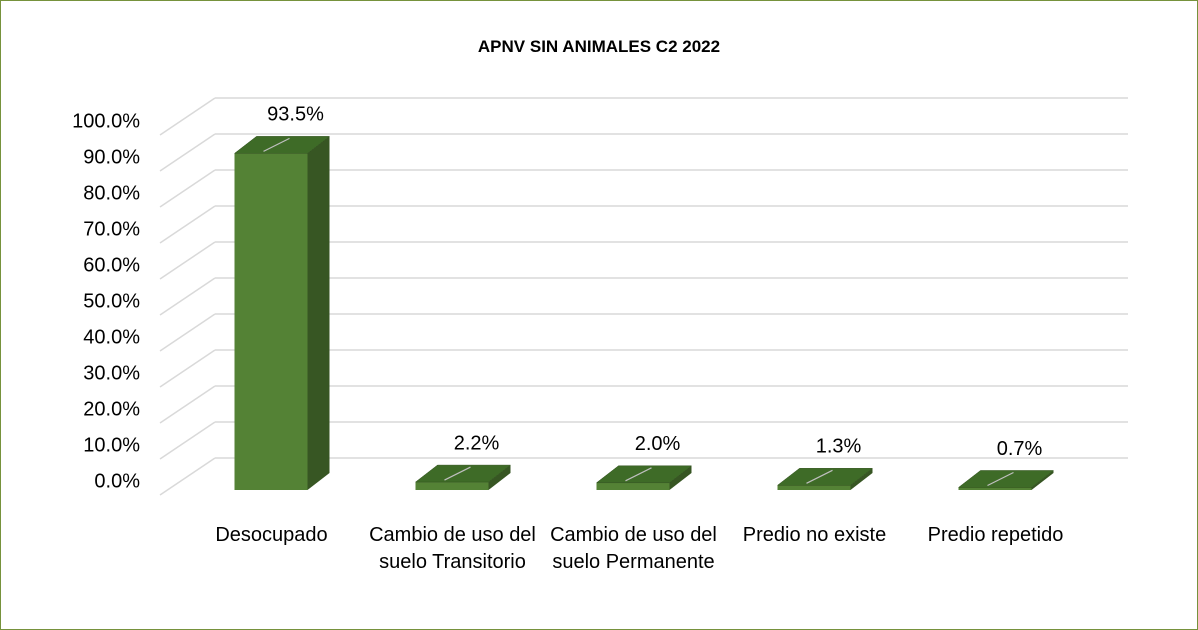 This screenshot has height=630, width=1198. Describe the element at coordinates (633, 548) in the screenshot. I see `x-tick-label: Cambio de uso del suelo Permanente` at that location.